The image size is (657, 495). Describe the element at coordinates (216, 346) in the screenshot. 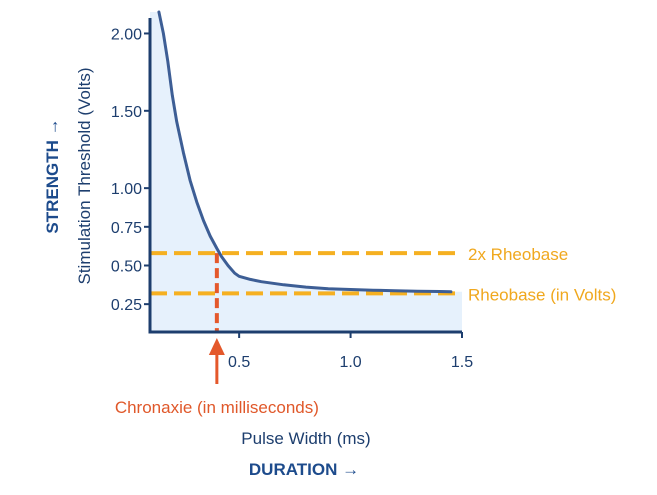

I see `chronaxie-arrow-head` at that location.